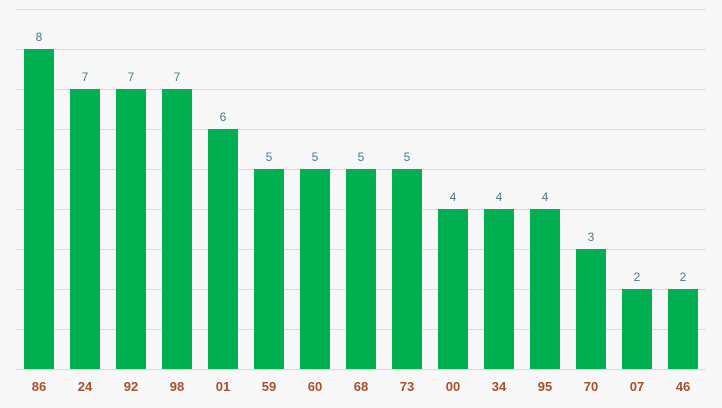 This screenshot has height=408, width=722. I want to click on category-label-70: 70, so click(591, 386).